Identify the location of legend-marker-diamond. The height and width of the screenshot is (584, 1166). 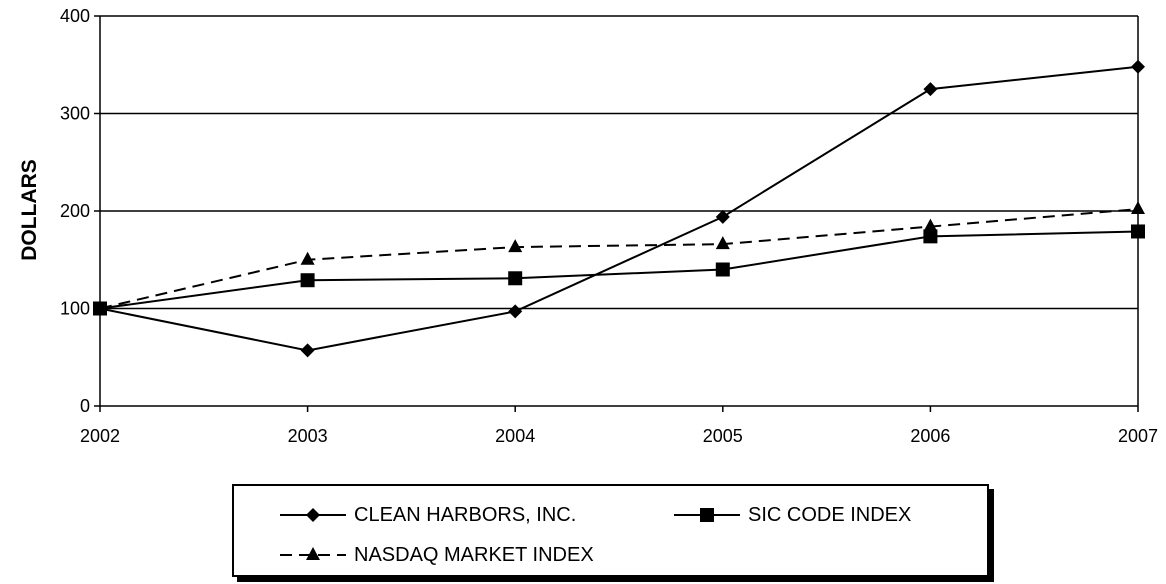
(313, 515).